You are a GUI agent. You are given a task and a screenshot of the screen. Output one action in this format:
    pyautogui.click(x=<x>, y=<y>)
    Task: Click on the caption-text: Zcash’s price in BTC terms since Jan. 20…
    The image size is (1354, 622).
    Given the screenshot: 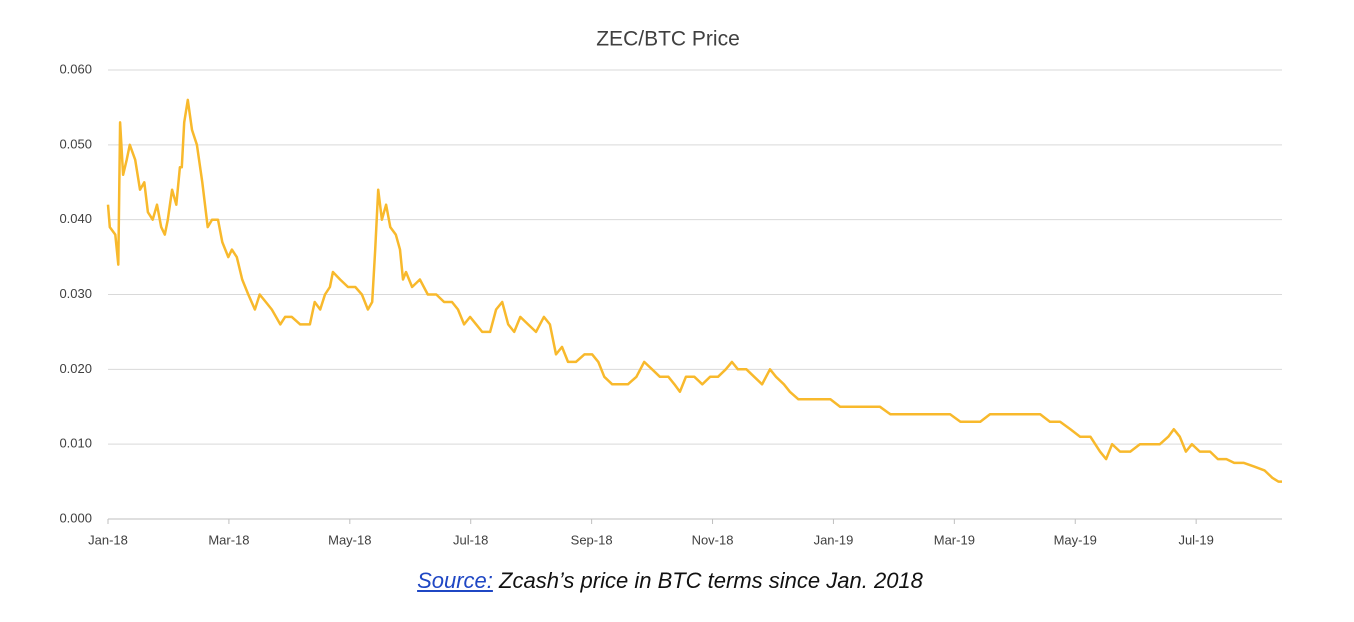 What is the action you would take?
    pyautogui.click(x=707, y=580)
    